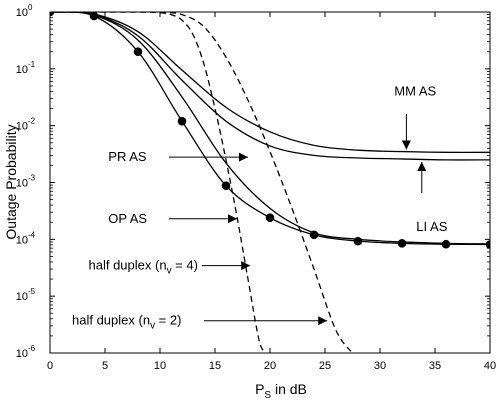 This screenshot has width=498, height=401. I want to click on x-tick-label: 35, so click(435, 366).